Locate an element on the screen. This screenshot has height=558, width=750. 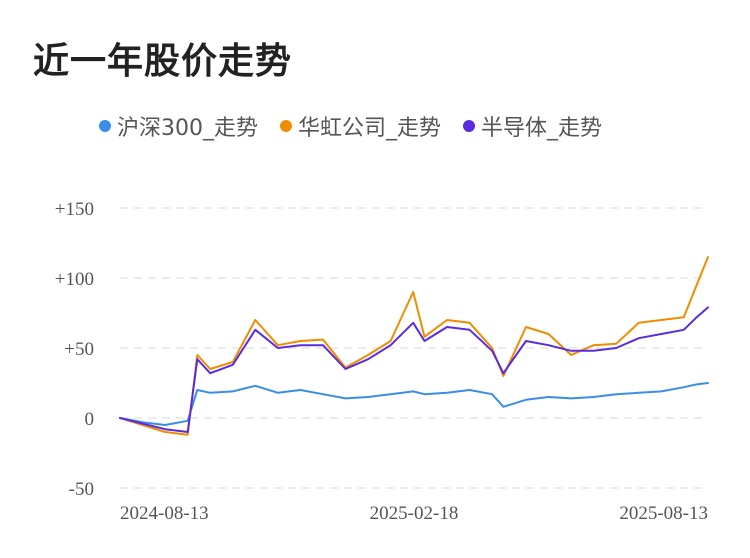
legend-label-huahong: 华虹公司_走势 is located at coordinates (370, 128).